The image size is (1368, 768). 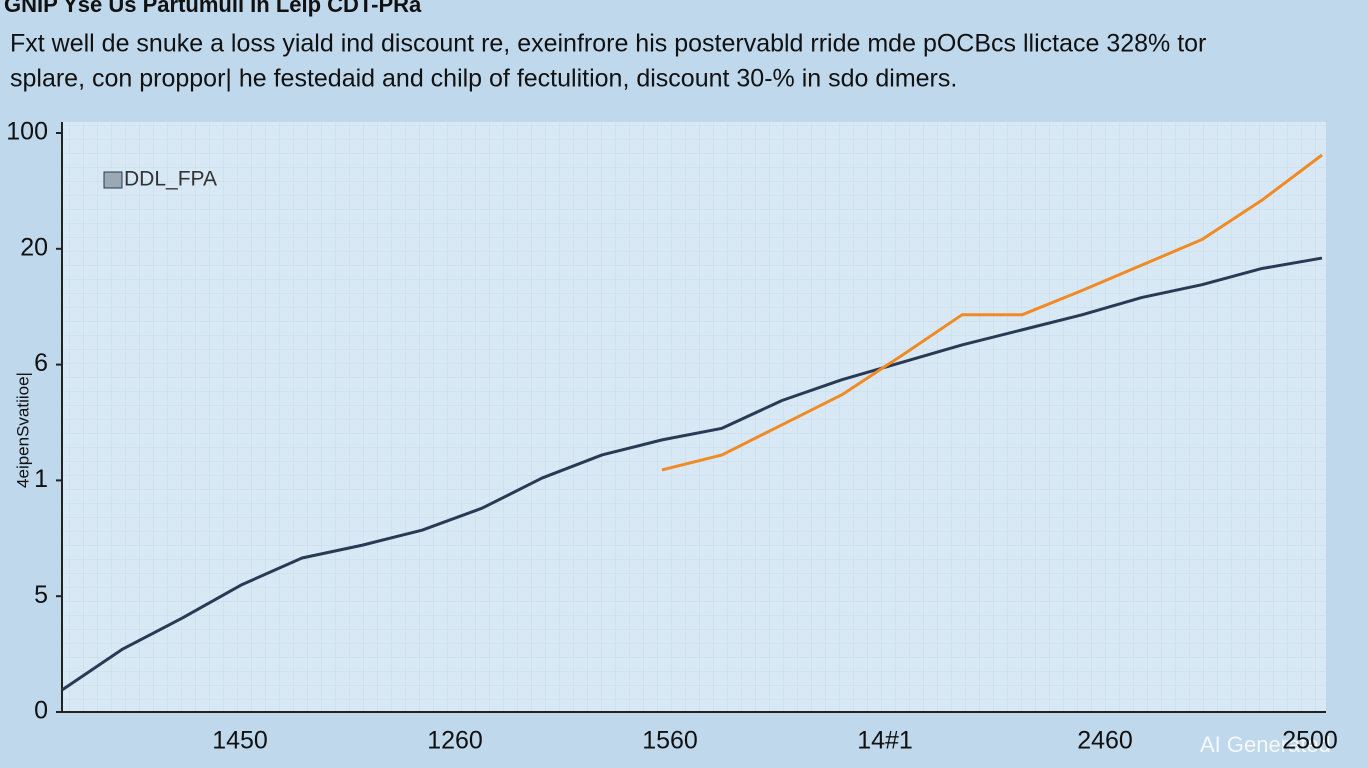 I want to click on x-tick-label: 2460, so click(x=1105, y=741).